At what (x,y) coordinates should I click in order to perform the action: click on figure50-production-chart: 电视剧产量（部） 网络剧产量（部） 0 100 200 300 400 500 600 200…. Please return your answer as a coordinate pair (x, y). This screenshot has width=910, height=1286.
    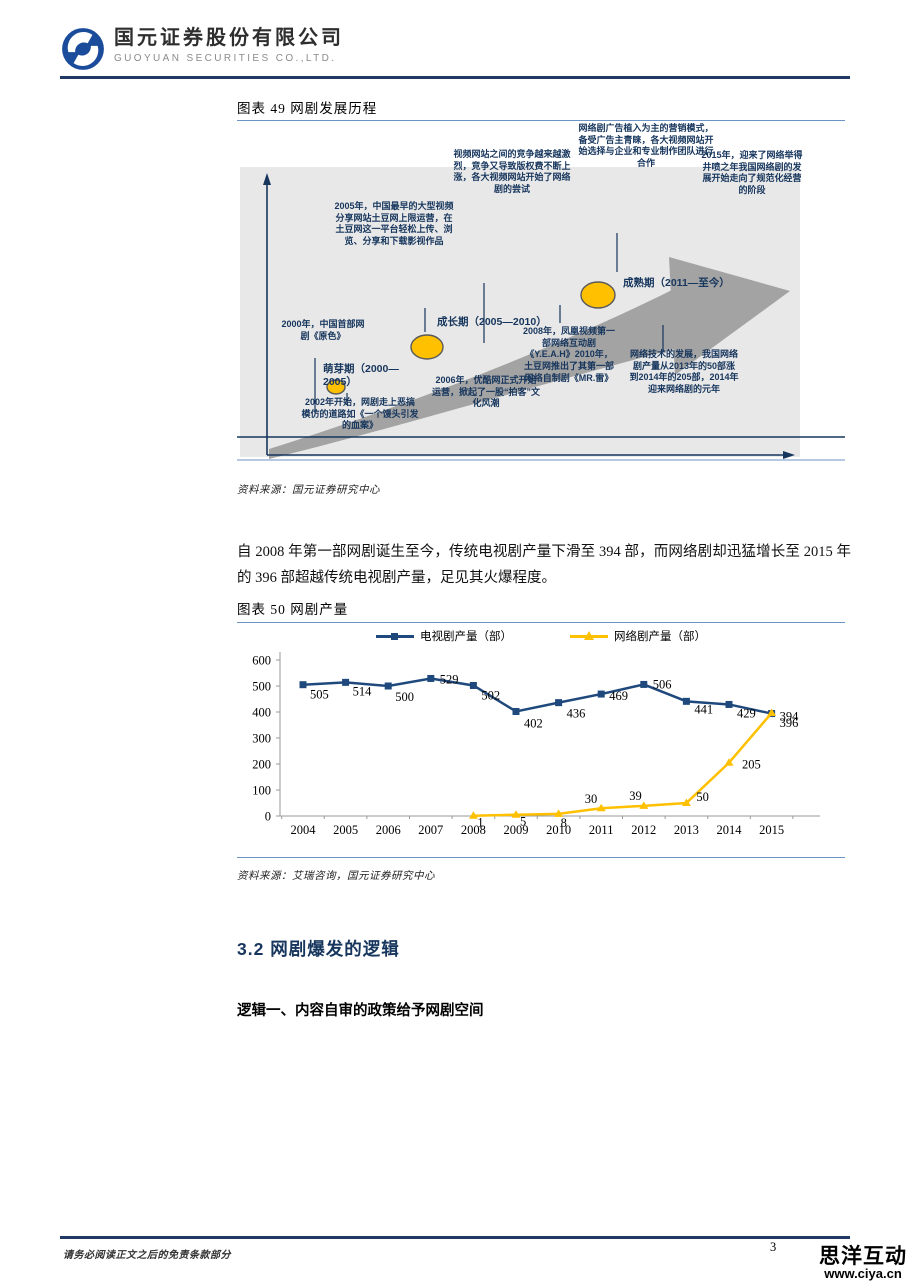
    Looking at the image, I should click on (541, 741).